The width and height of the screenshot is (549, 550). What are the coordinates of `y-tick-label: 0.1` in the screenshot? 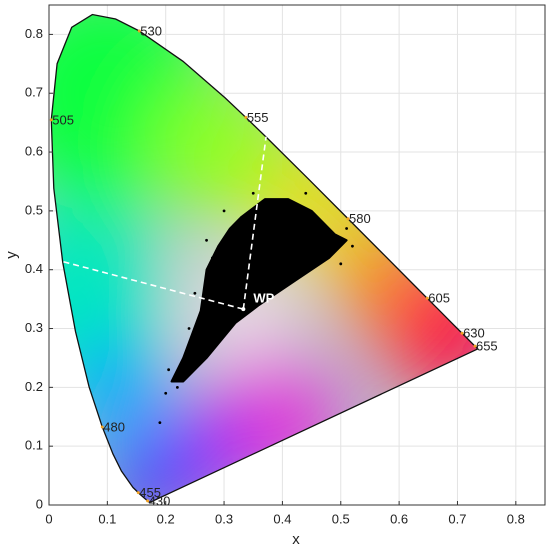 It's located at (34, 445).